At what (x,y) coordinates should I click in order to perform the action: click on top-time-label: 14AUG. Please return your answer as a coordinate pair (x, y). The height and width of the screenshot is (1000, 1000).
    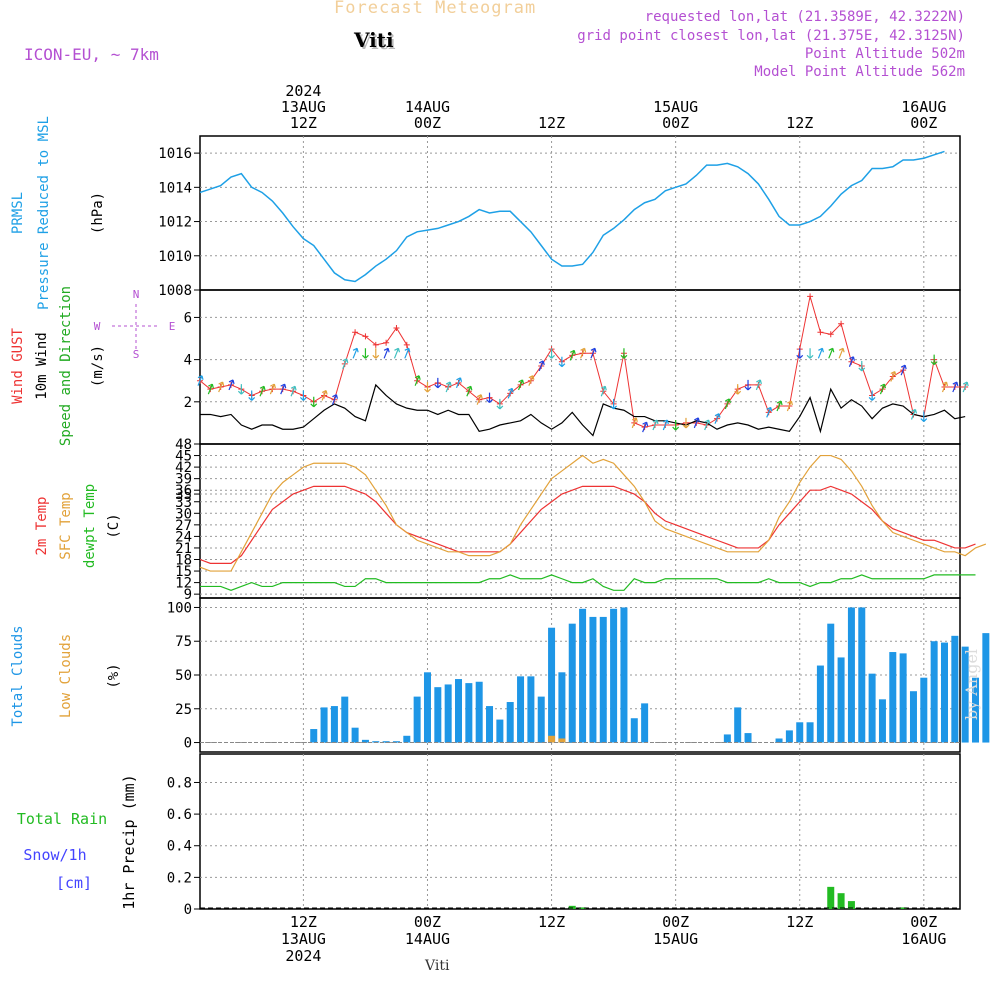
    Looking at the image, I should click on (427, 107).